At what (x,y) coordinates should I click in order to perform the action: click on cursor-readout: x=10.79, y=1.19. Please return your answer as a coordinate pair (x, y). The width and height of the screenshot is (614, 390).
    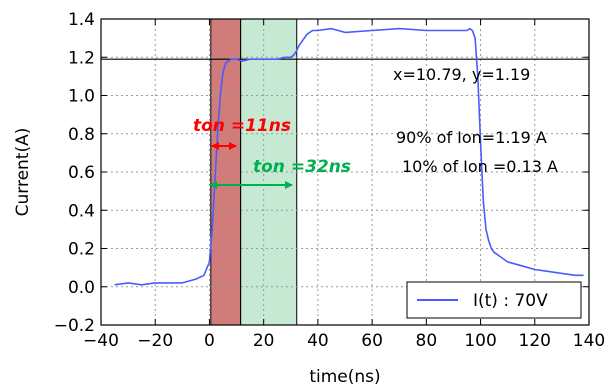
    Looking at the image, I should click on (461, 74).